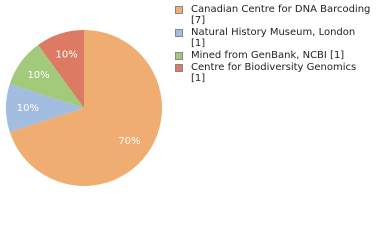  I want to click on legend-item: Natural History Museum, London [1], so click(273, 38).